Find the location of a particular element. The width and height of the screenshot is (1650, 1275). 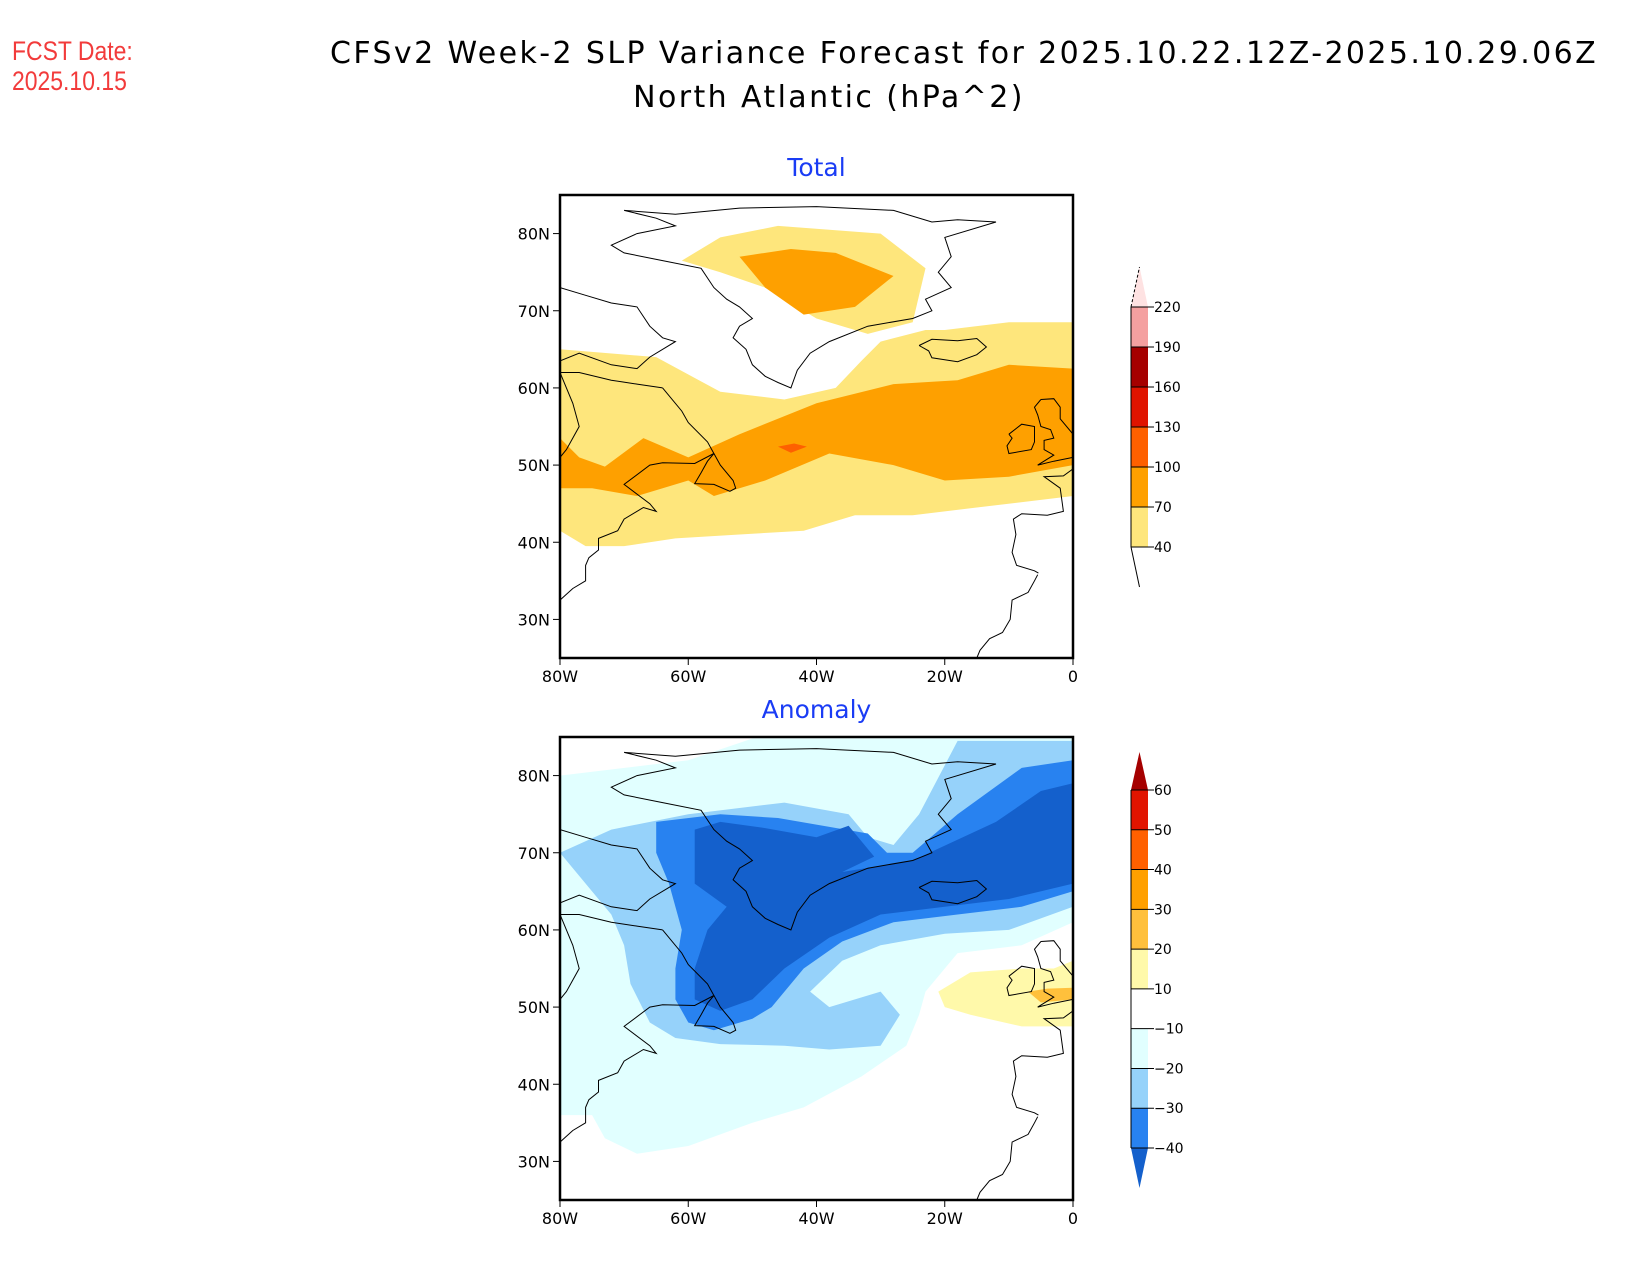

colorbar-label: −40 is located at coordinates (1169, 1149).